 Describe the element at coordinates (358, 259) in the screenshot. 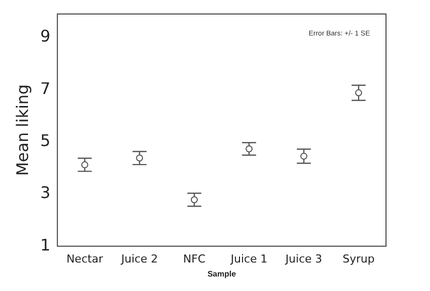

I see `x-tick-label: Syrup` at that location.